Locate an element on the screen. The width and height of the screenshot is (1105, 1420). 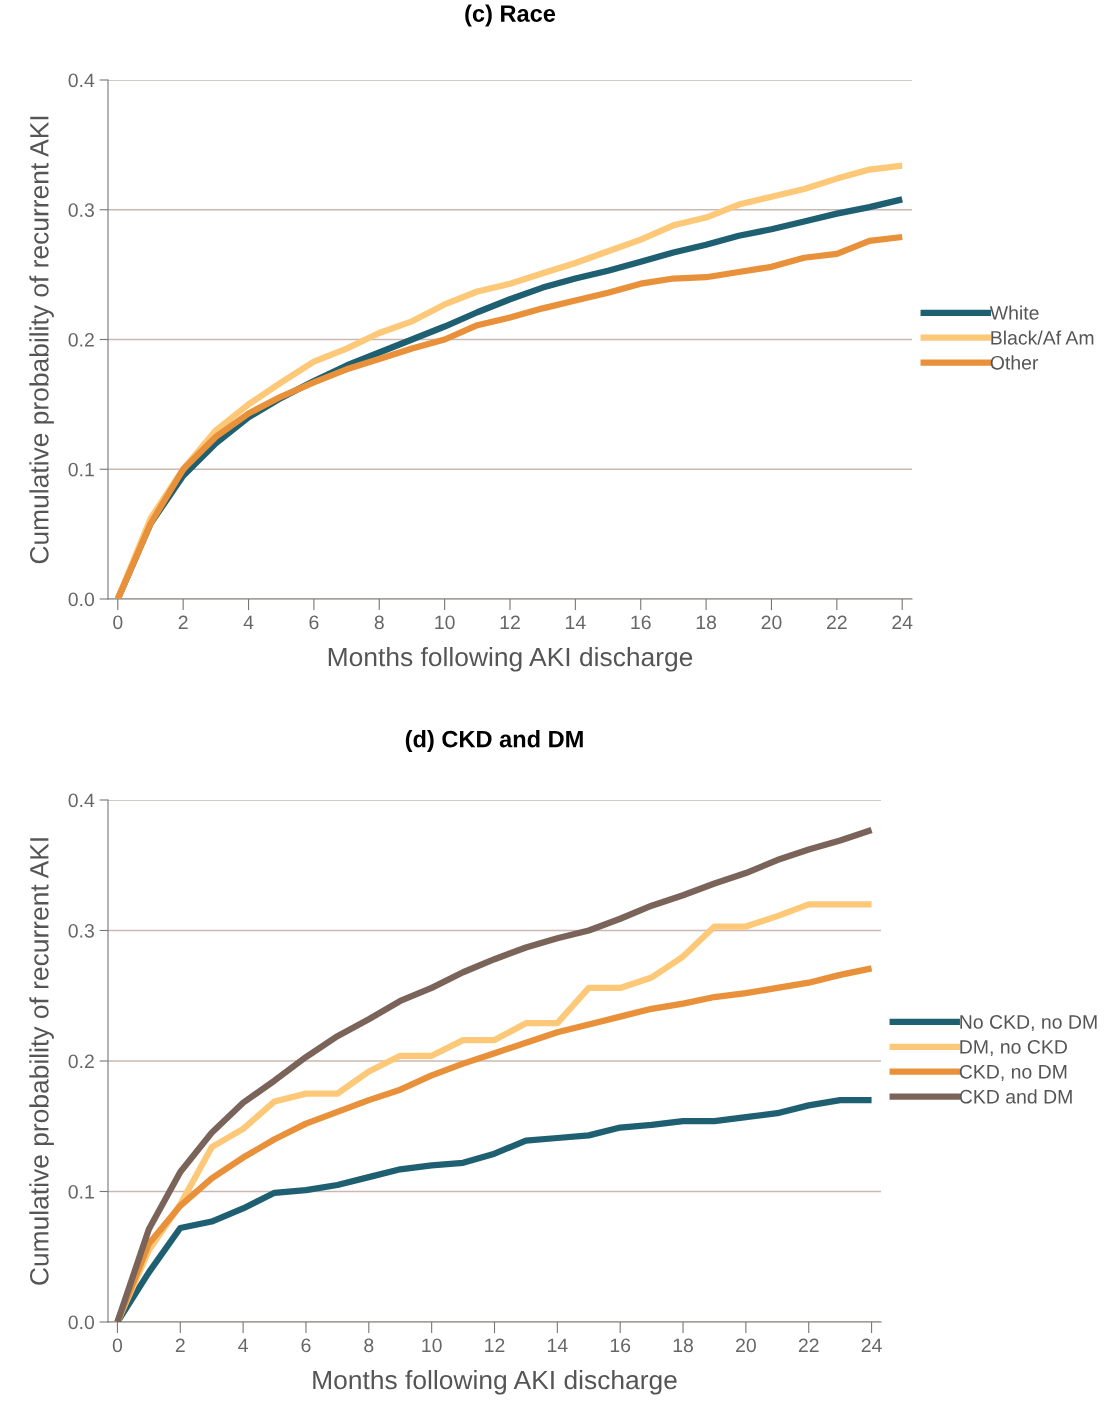
chart-title: (d) CKD and DM is located at coordinates (494, 741).